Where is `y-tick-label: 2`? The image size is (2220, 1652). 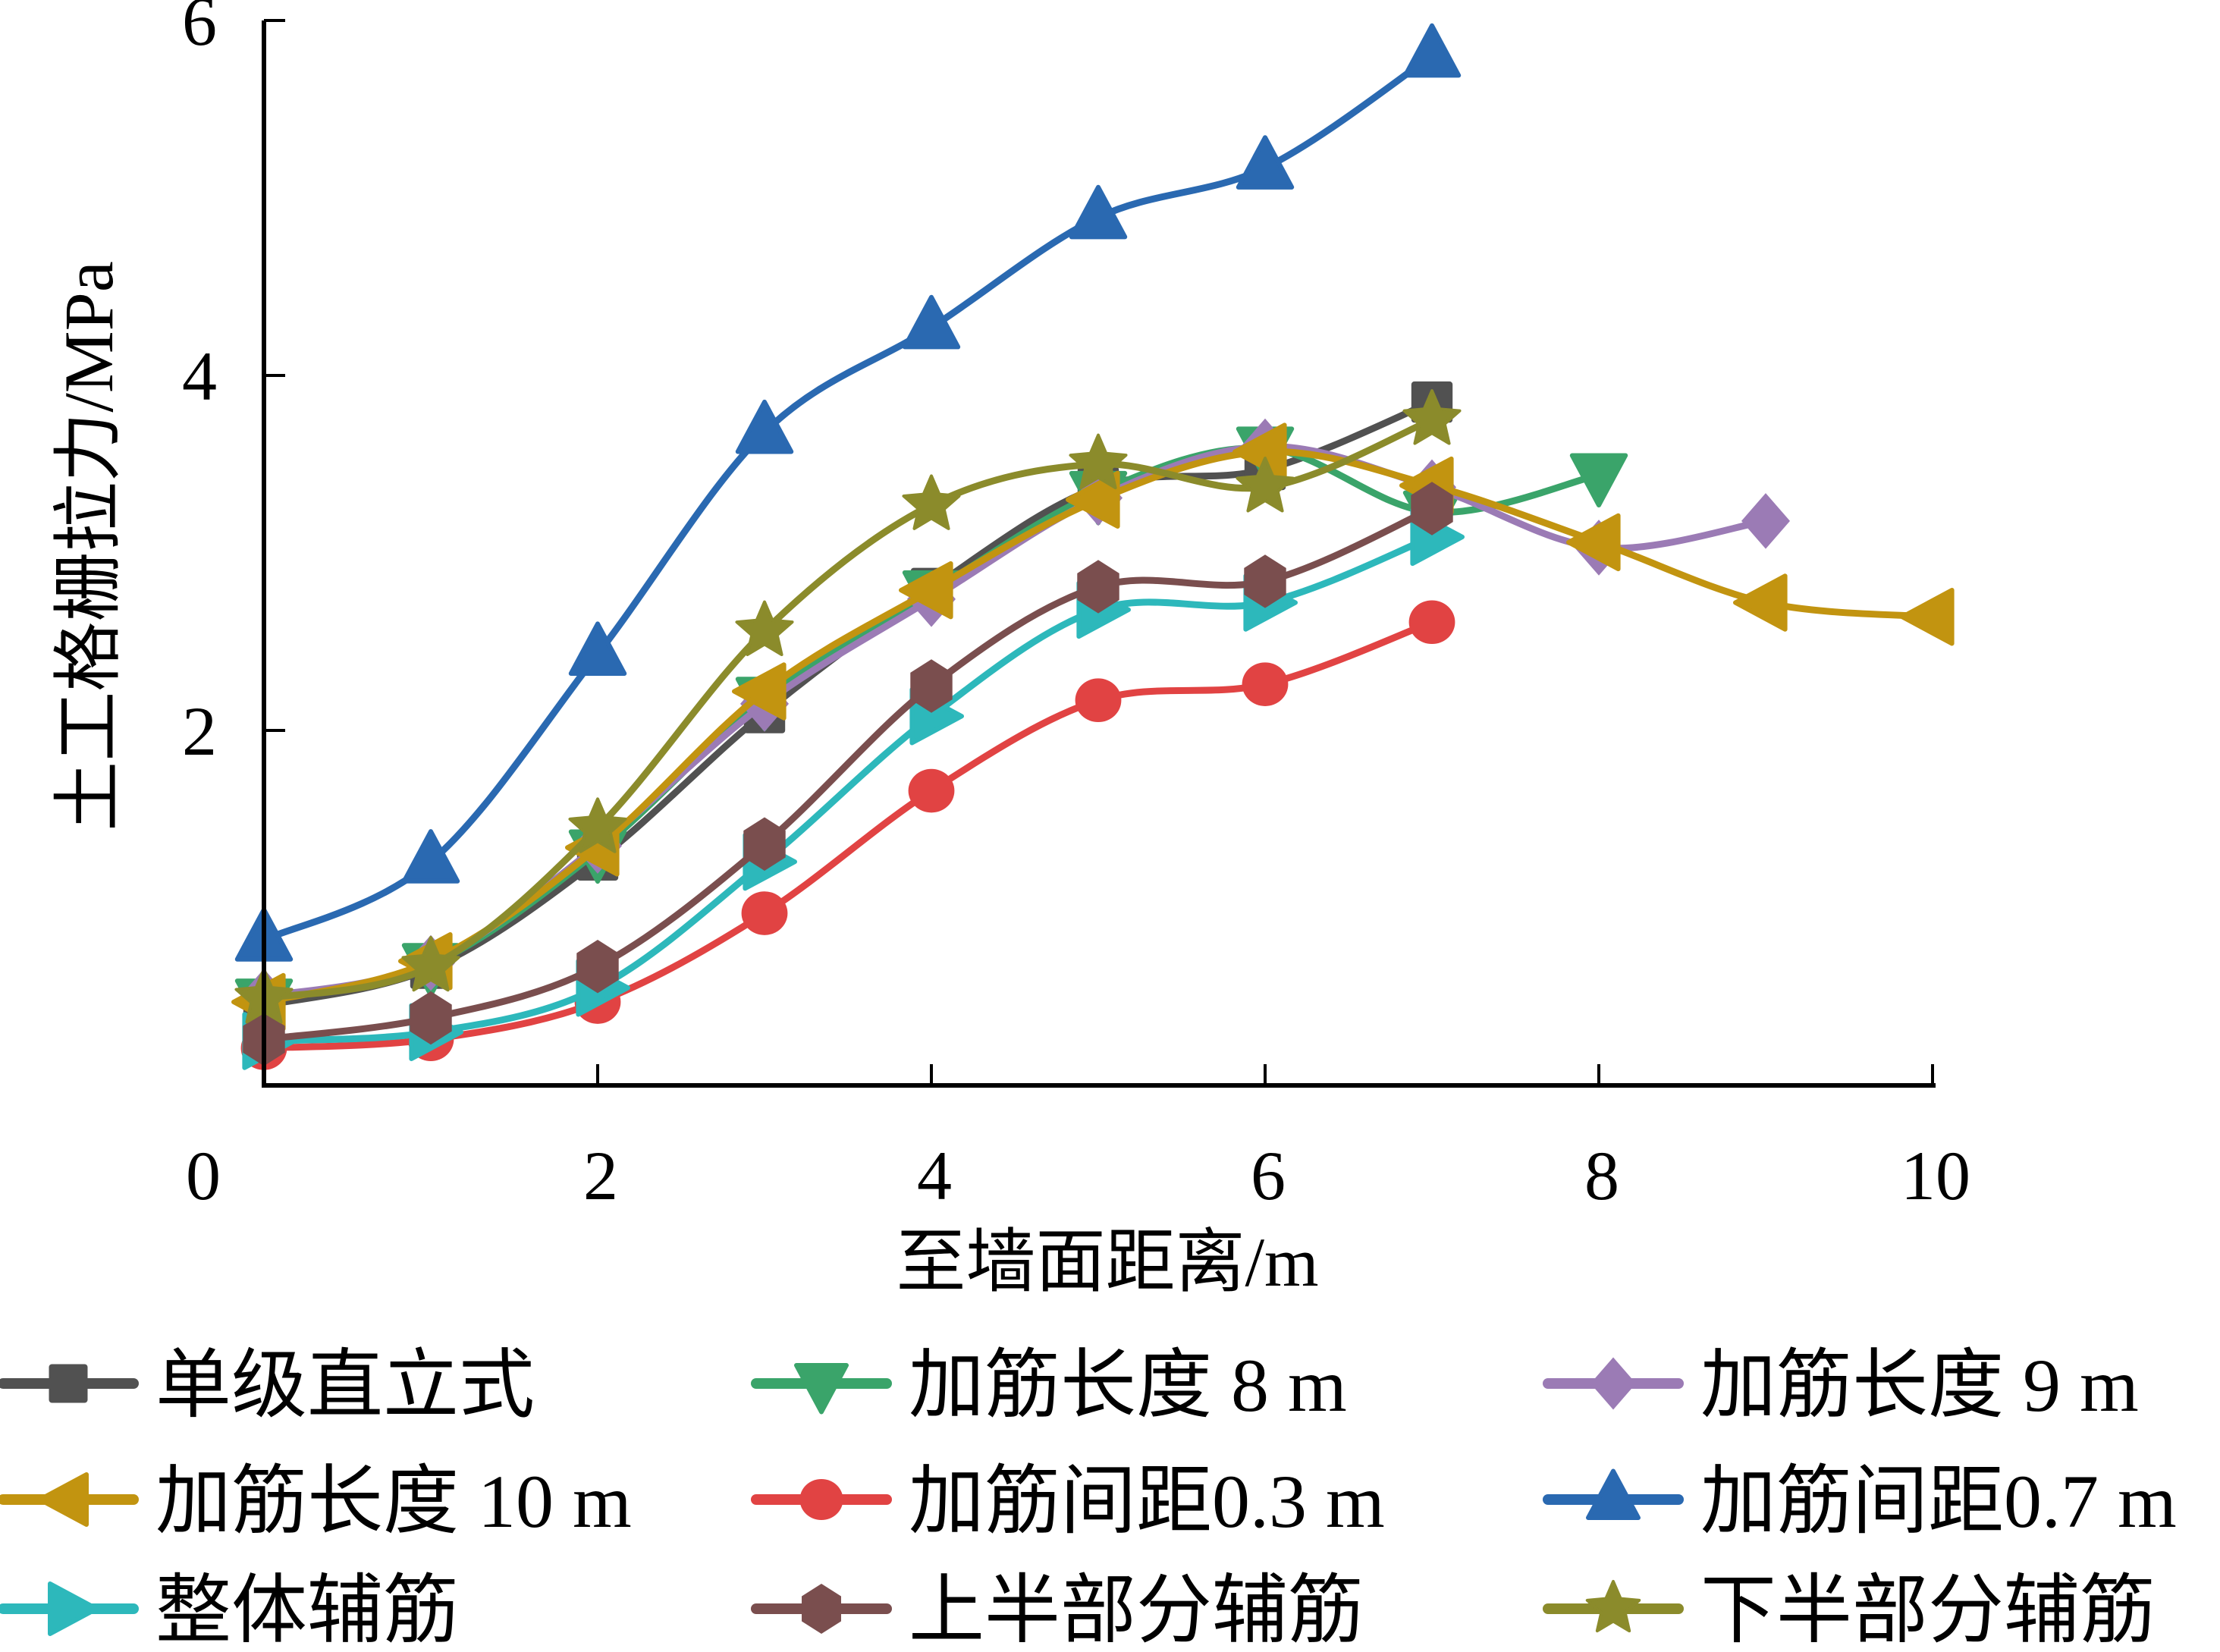 y-tick-label: 2 is located at coordinates (199, 732).